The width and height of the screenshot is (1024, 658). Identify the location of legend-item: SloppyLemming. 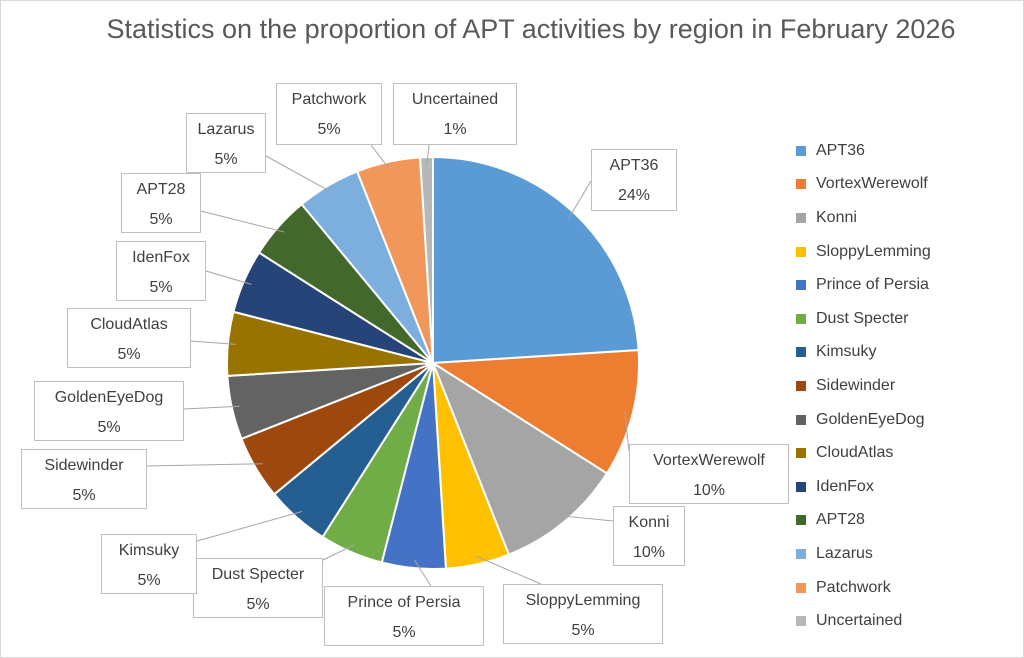
(863, 252).